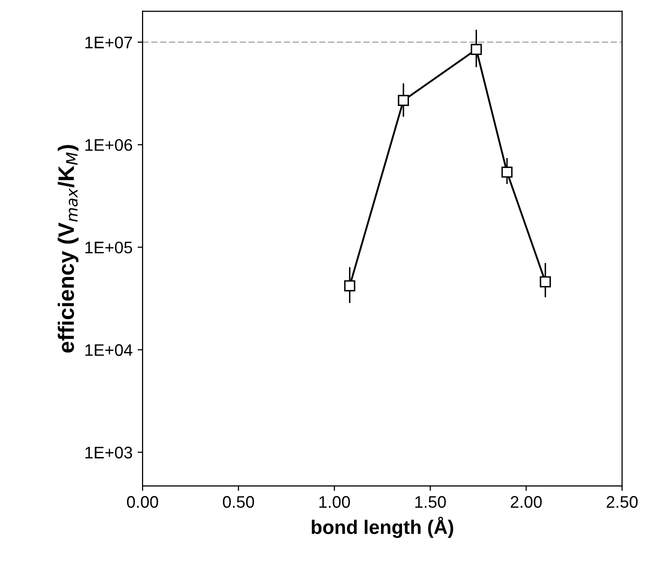 The image size is (648, 565). Describe the element at coordinates (142, 502) in the screenshot. I see `x-tick-label: 0.00` at that location.